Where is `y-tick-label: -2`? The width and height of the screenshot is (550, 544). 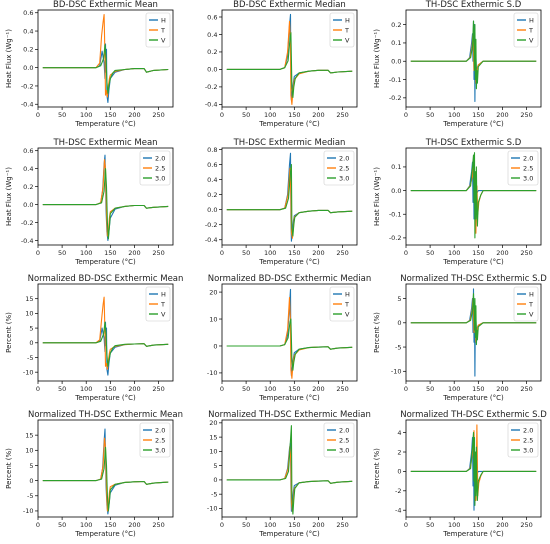
y-tick-label: -2 is located at coordinates (398, 491).